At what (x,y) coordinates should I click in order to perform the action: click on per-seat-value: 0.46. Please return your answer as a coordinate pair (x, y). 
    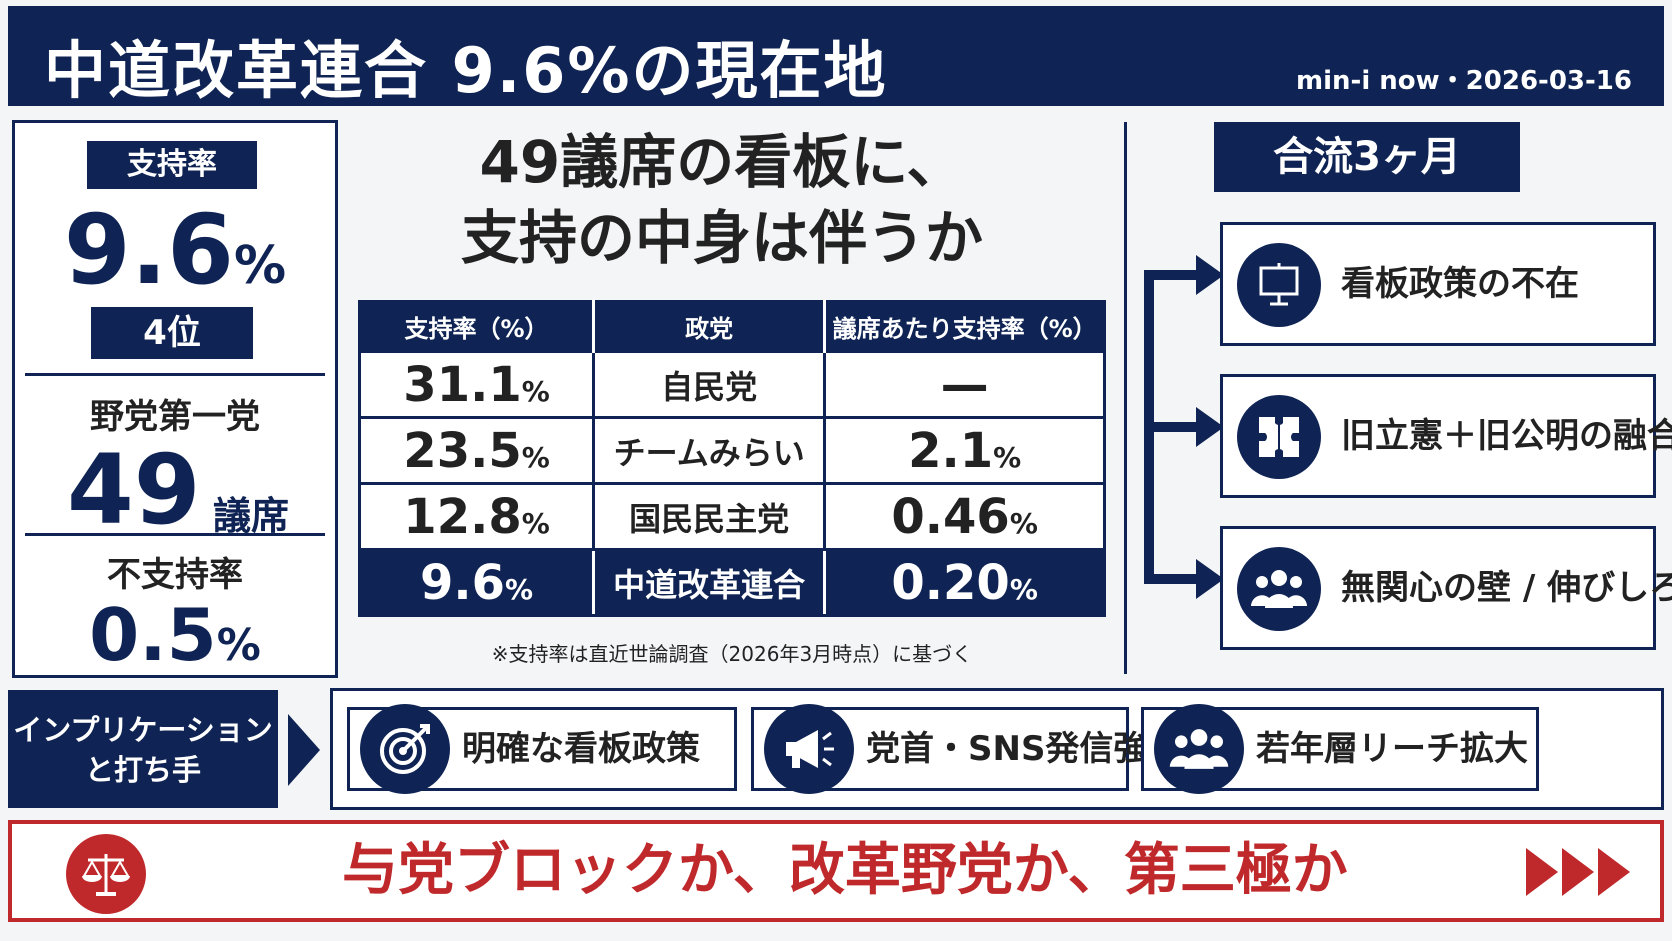
    Looking at the image, I should click on (950, 516).